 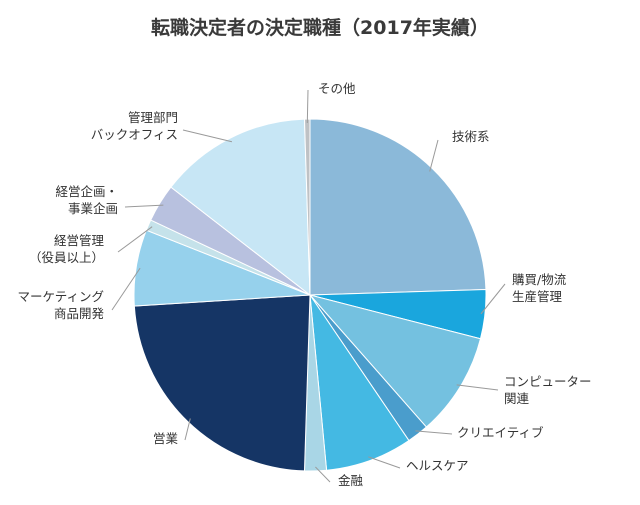 I want to click on slice-label-9: 経営企画・事業企画, so click(x=86, y=200).